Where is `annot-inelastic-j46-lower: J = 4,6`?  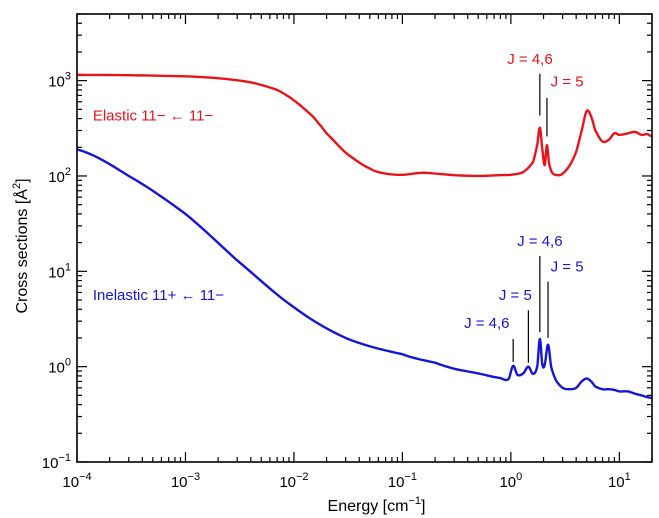 annot-inelastic-j46-lower: J = 4,6 is located at coordinates (486, 323).